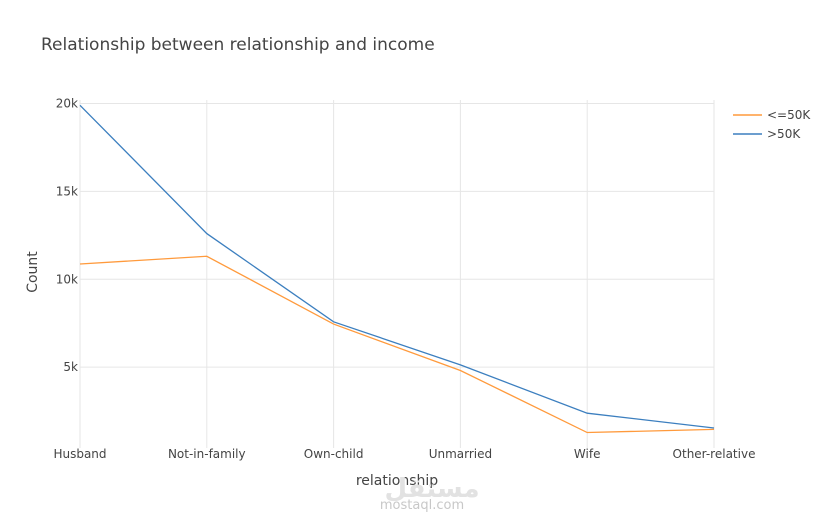 Image resolution: width=828 pixels, height=525 pixels. What do you see at coordinates (67, 104) in the screenshot?
I see `y-tick-label: 20k` at bounding box center [67, 104].